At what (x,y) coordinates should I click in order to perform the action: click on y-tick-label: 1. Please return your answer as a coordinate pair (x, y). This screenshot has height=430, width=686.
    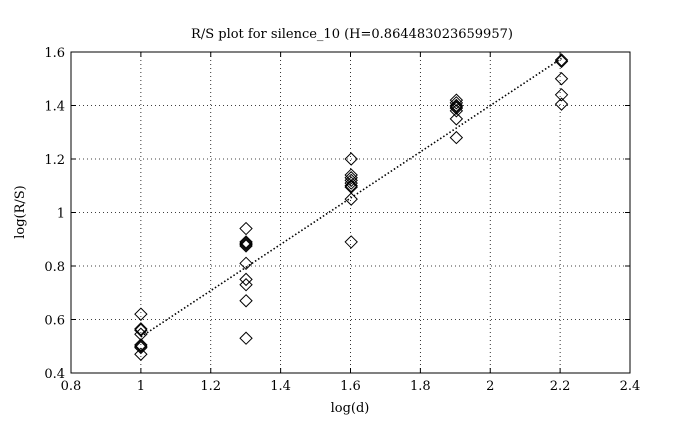
    Looking at the image, I should click on (61, 214).